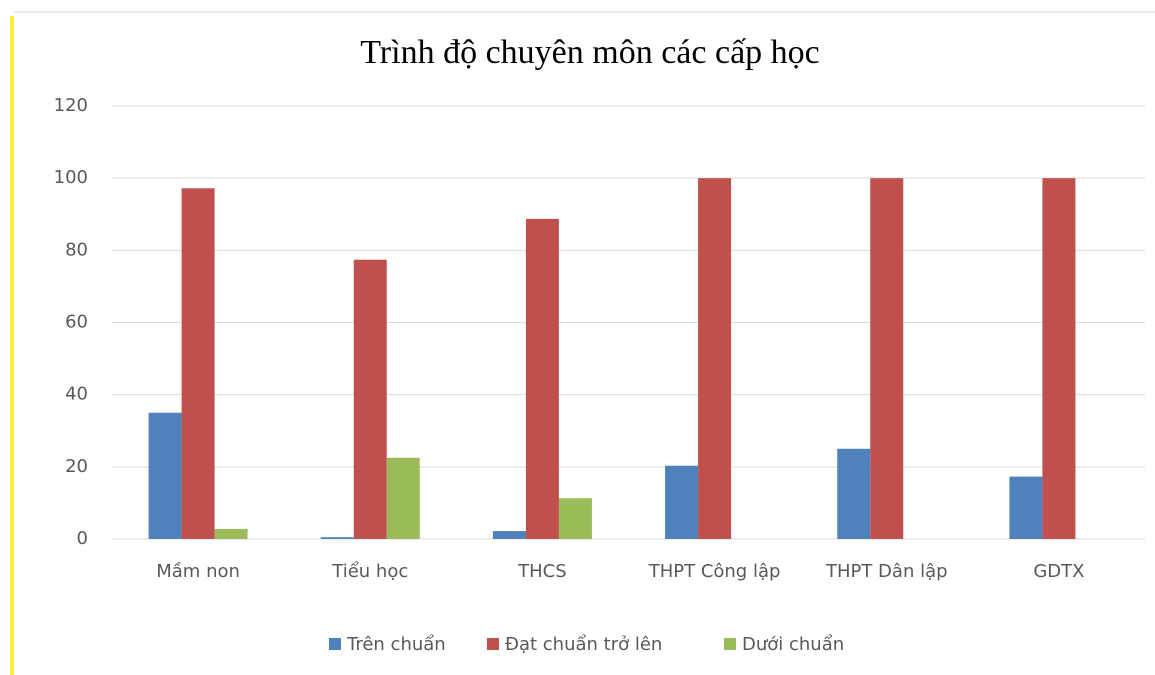 The image size is (1155, 675). What do you see at coordinates (71, 105) in the screenshot?
I see `y-tick-label: 120` at bounding box center [71, 105].